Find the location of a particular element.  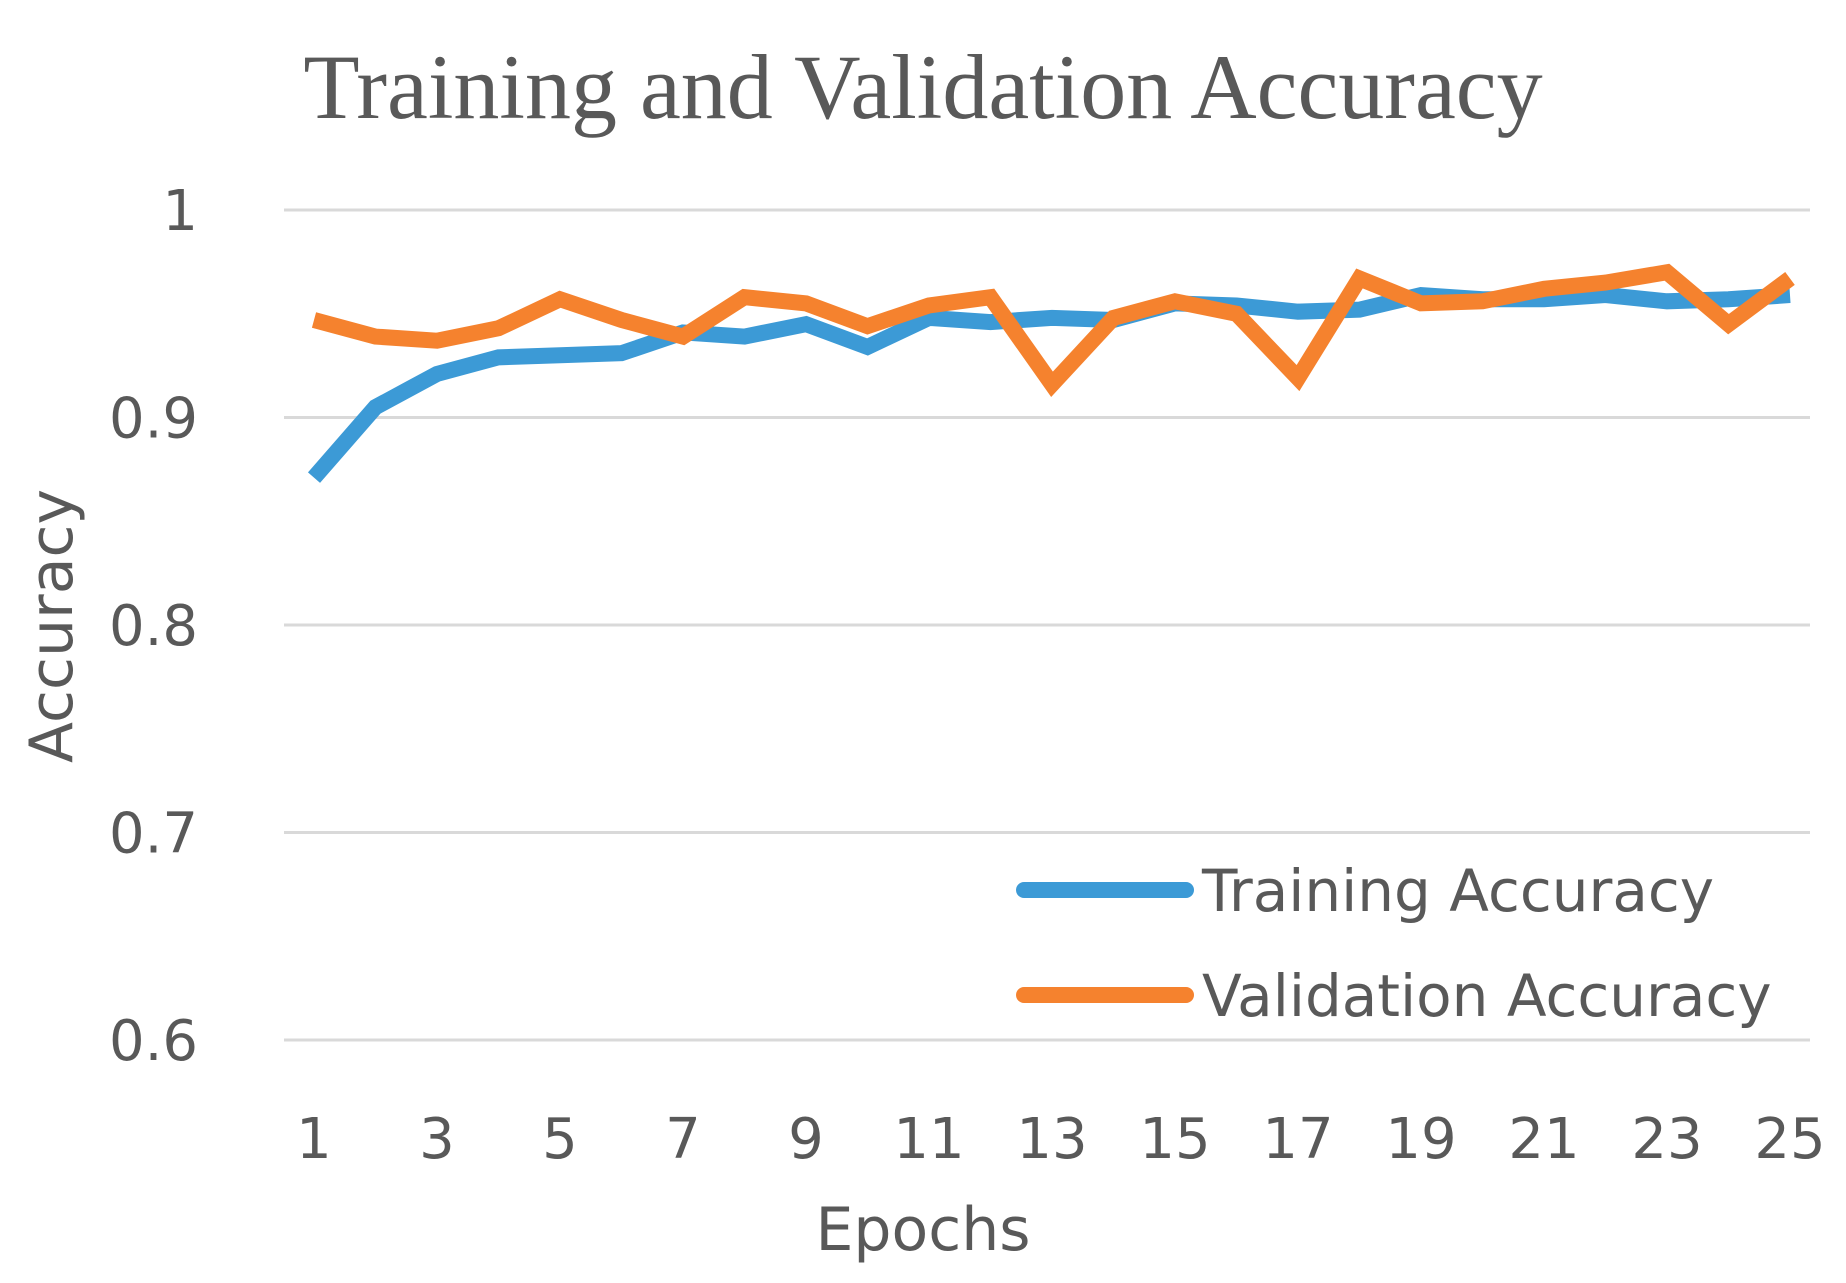

x-tick-label: 11 is located at coordinates (928, 1139).